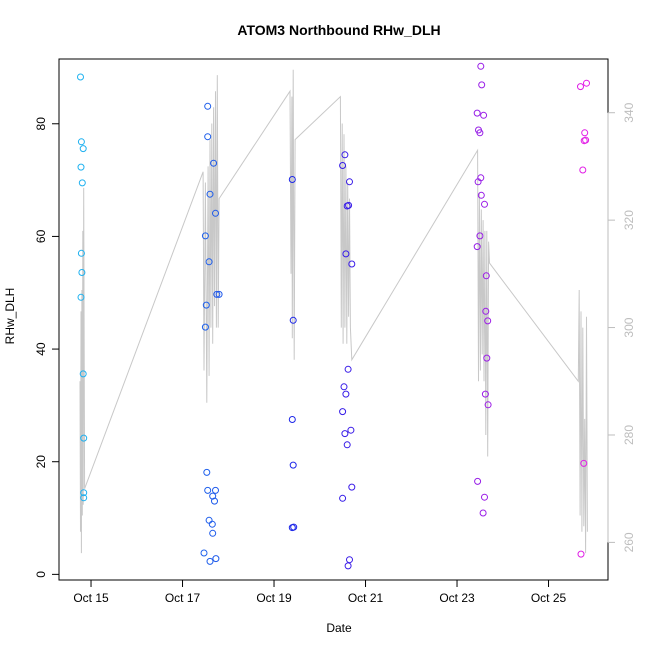 This screenshot has width=650, height=650. What do you see at coordinates (41, 349) in the screenshot?
I see `y-tick-label: 40` at bounding box center [41, 349].